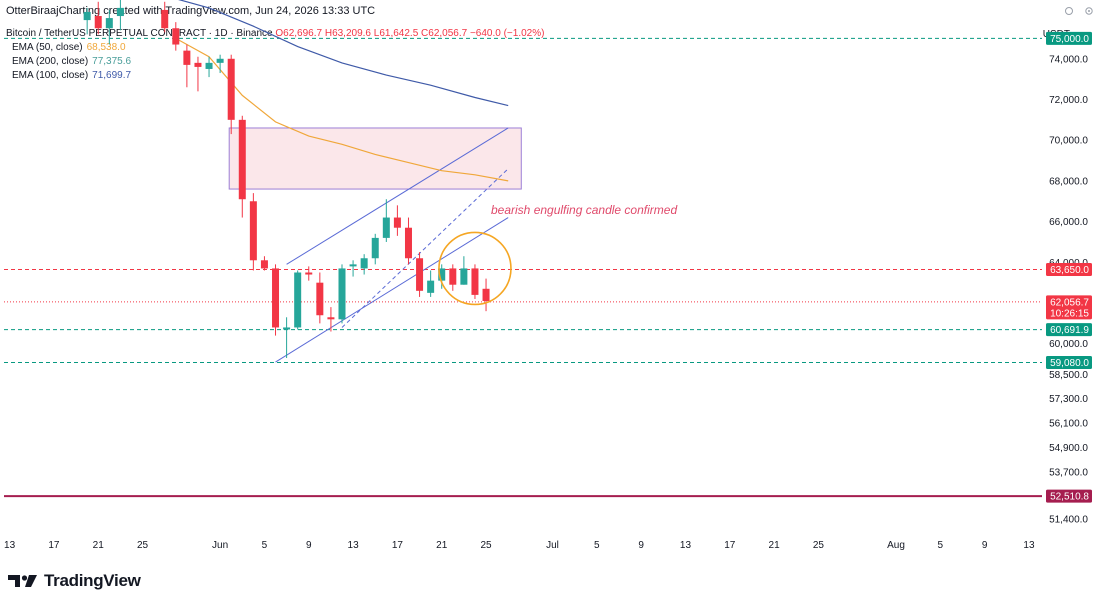 The width and height of the screenshot is (1100, 601). I want to click on settings-icon, so click(1089, 11).